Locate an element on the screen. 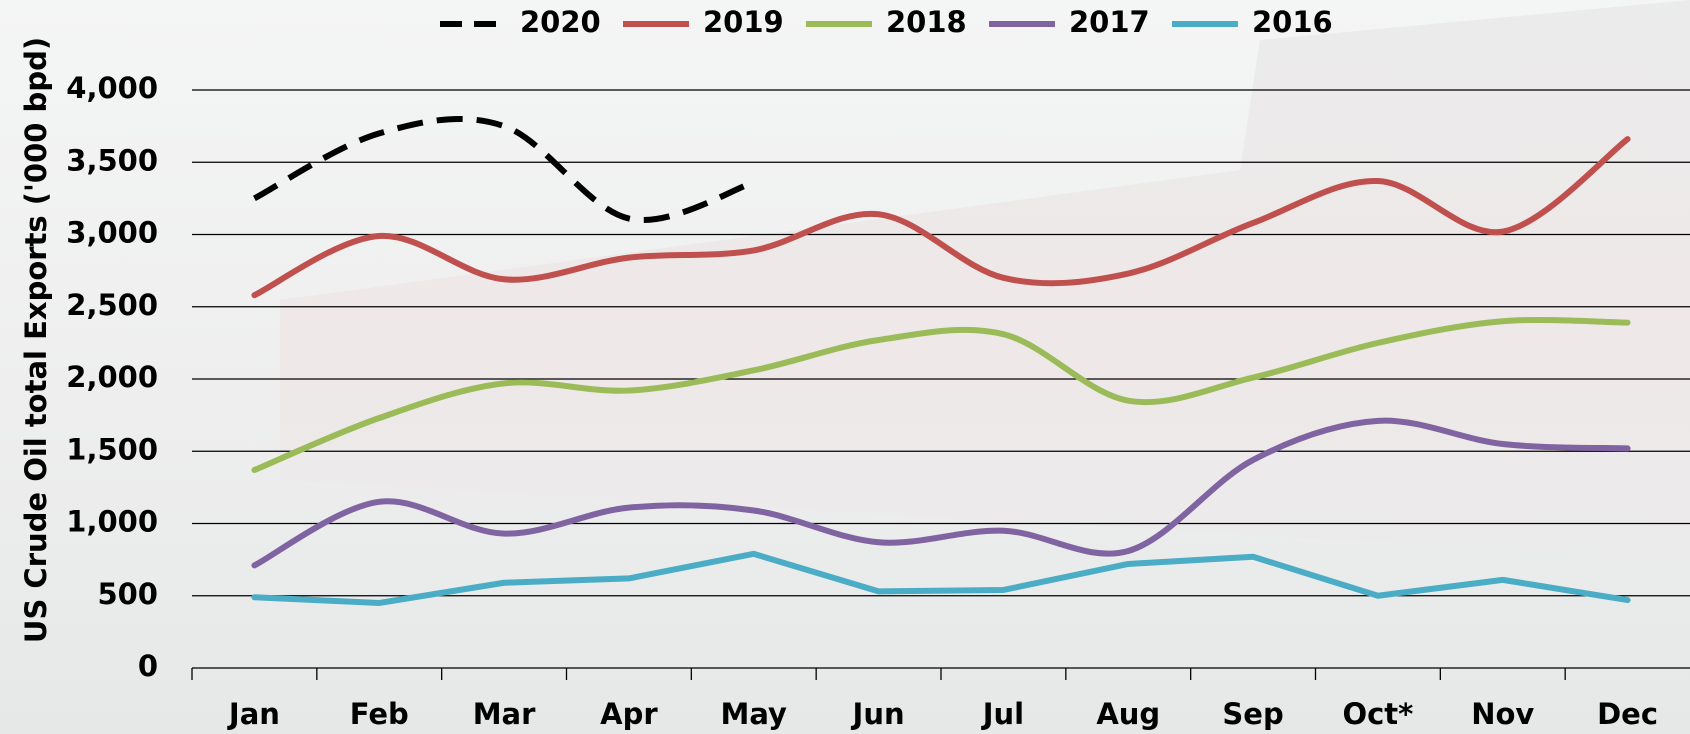  y-tick-label: 1,000 is located at coordinates (112, 522).